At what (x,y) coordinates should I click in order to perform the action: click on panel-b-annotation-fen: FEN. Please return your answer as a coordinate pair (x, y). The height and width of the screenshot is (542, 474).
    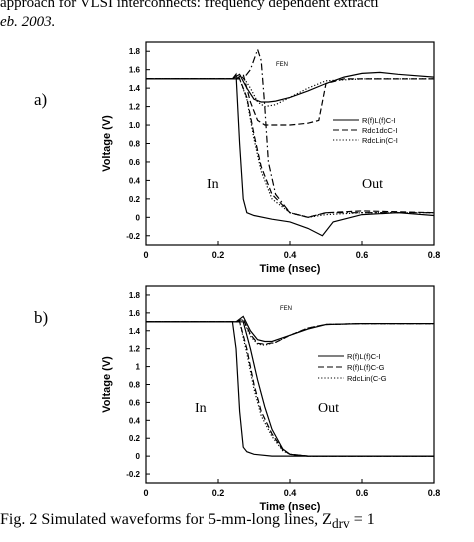
    Looking at the image, I should click on (286, 309).